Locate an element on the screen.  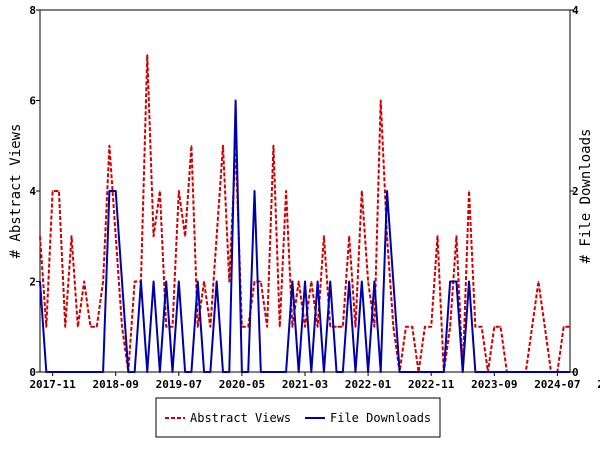
y-axis-right-title: # File Downloads is located at coordinates (586, 196).